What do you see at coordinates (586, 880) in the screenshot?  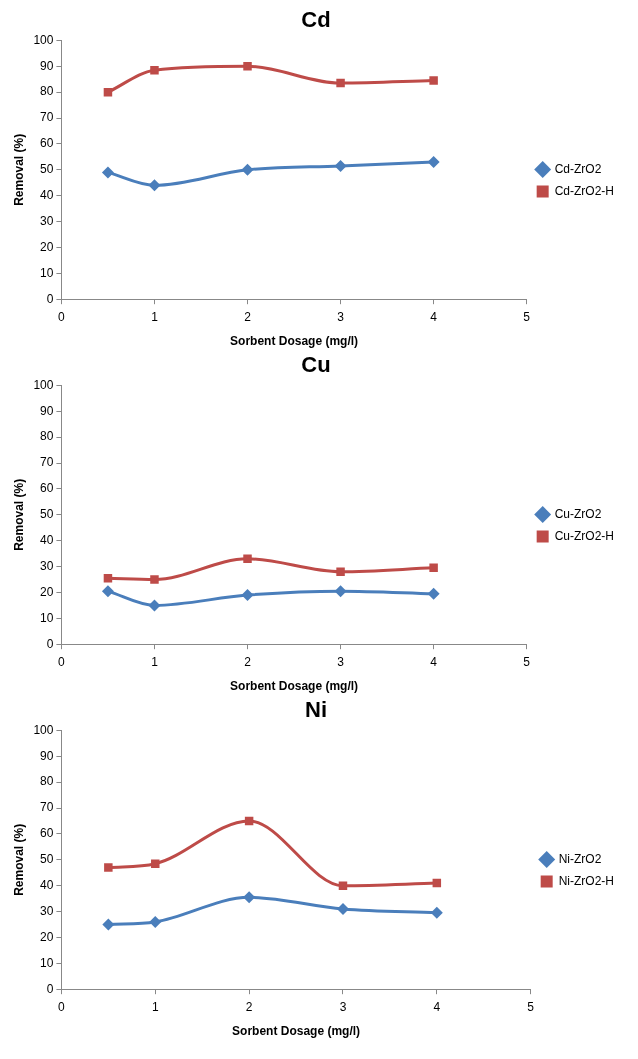 I see `legend-label: Ni-ZrO2-H` at bounding box center [586, 880].